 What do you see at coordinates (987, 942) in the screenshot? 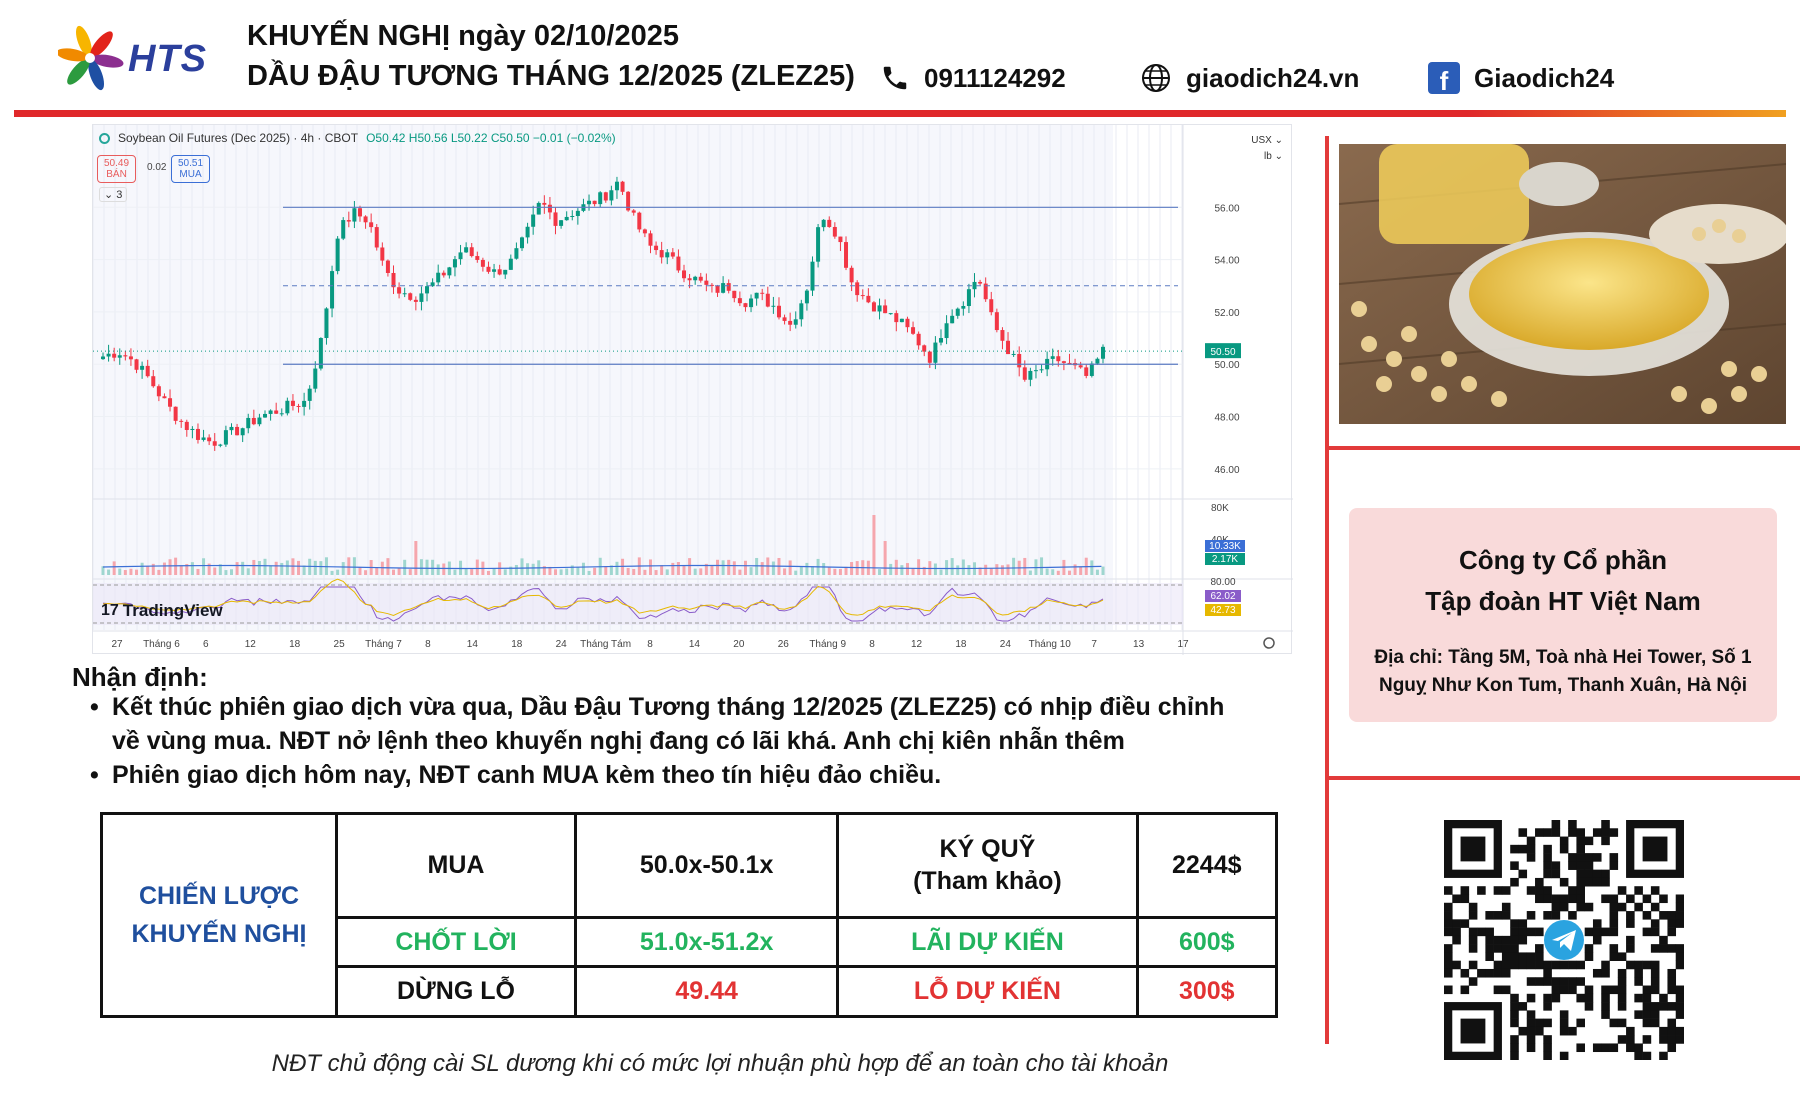
I see `expected-profit-label-cell: LÃI DỰ KIẾN` at bounding box center [987, 942].